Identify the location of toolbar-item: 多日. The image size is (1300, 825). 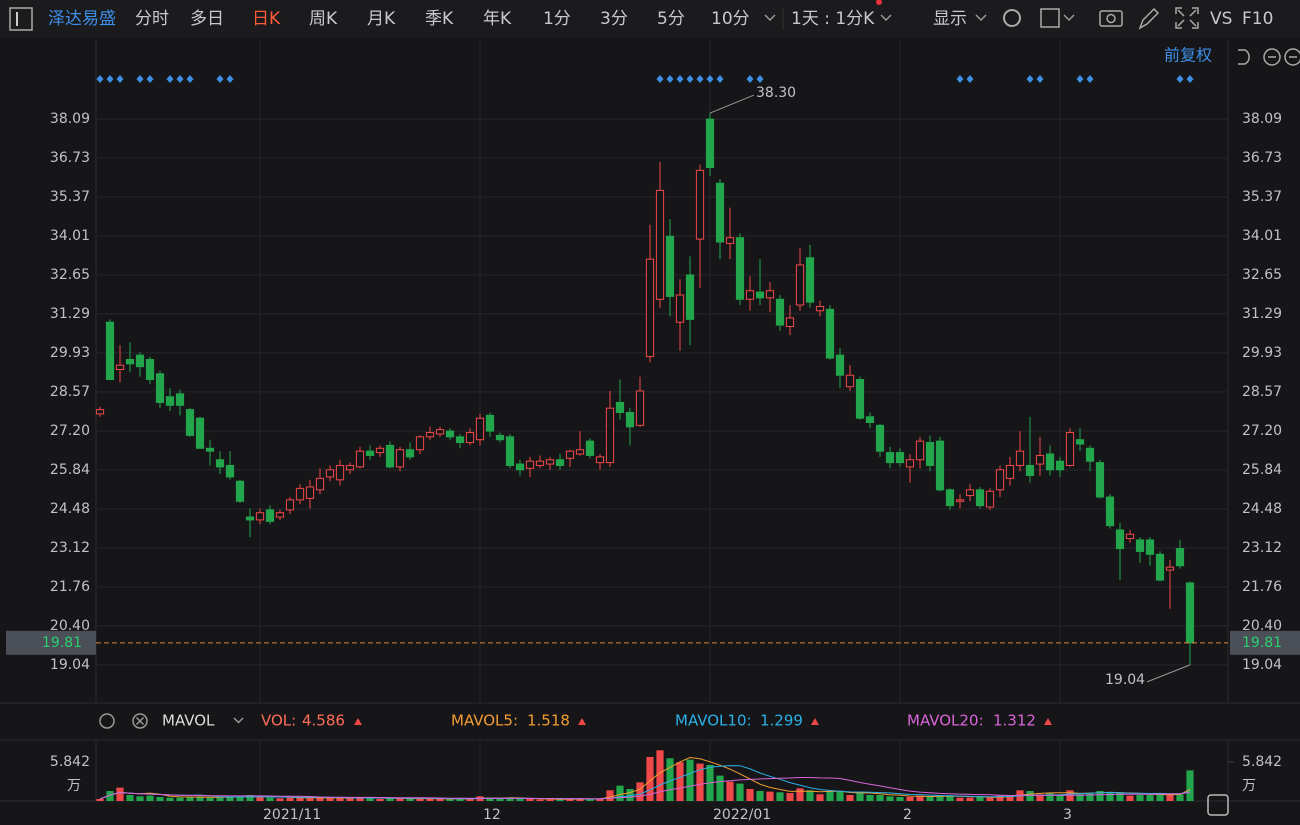
(207, 19).